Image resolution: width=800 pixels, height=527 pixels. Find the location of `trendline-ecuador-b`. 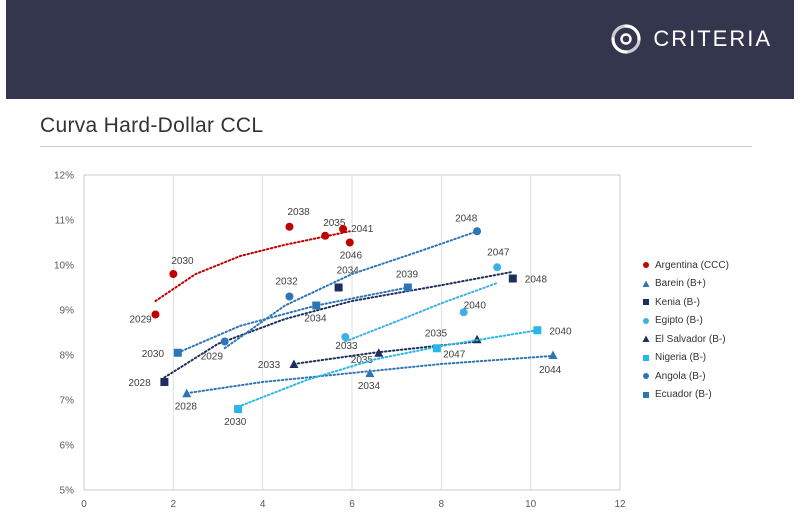

trendline-ecuador-b is located at coordinates (292, 320).